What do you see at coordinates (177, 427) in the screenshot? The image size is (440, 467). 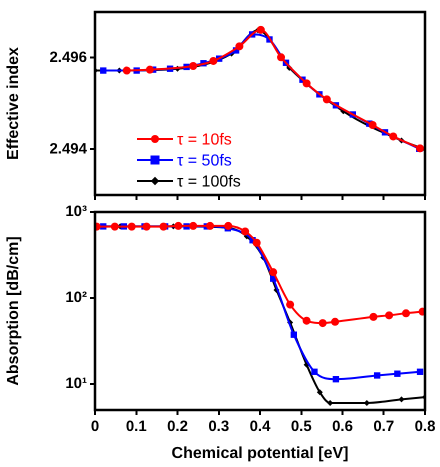 I see `x-tick-label: 0.2` at bounding box center [177, 427].